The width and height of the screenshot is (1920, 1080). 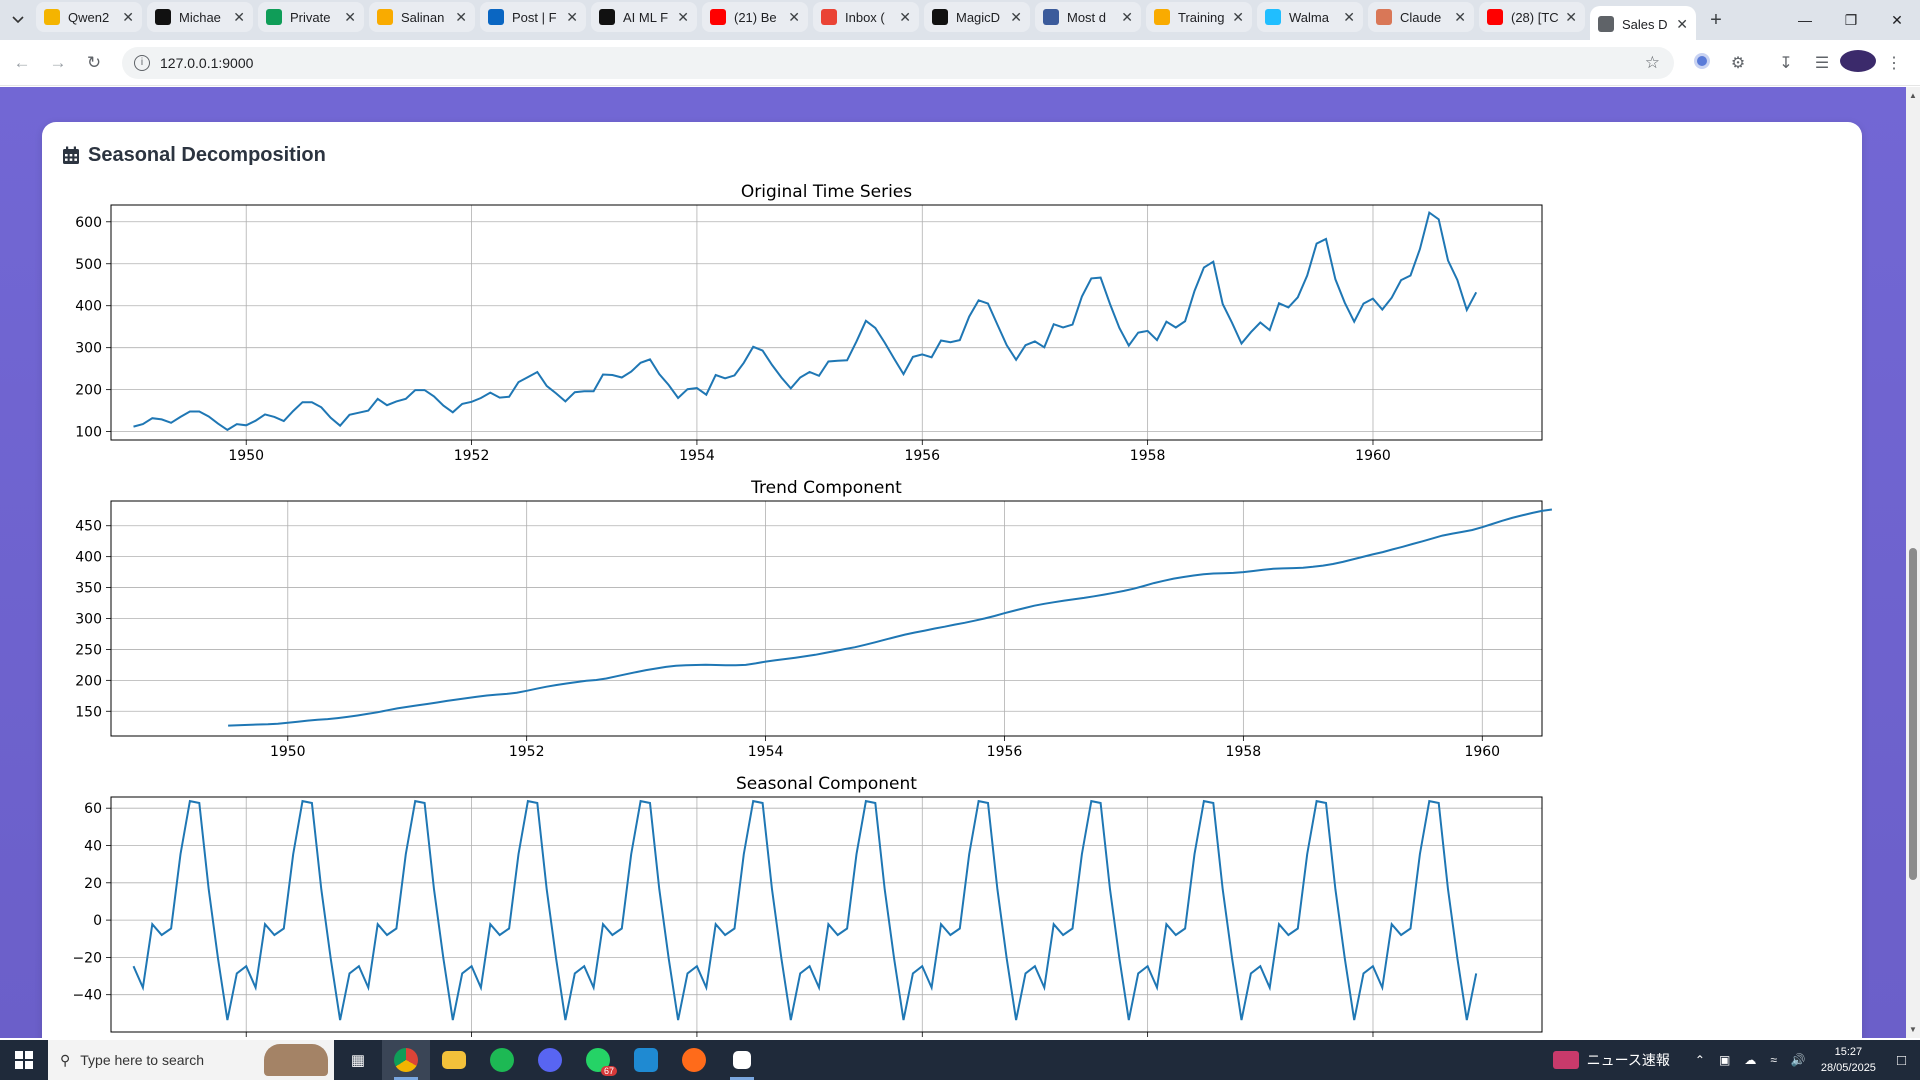 What do you see at coordinates (1716, 19) in the screenshot?
I see `new-tab-button: +` at bounding box center [1716, 19].